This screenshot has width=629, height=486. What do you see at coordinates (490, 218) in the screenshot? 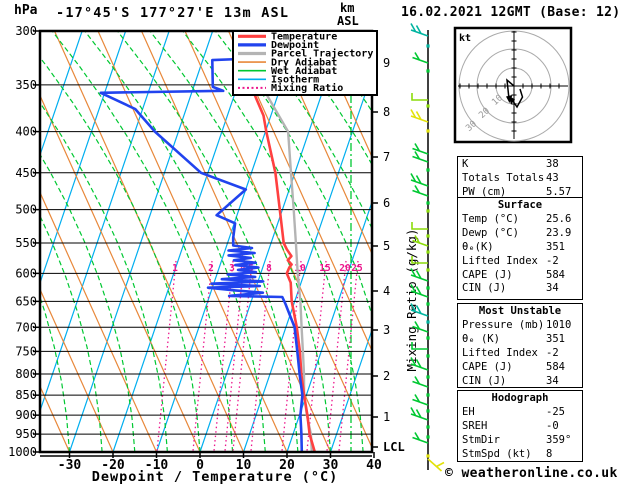
I see `table-row-label: Temp (°C)` at bounding box center [490, 218].